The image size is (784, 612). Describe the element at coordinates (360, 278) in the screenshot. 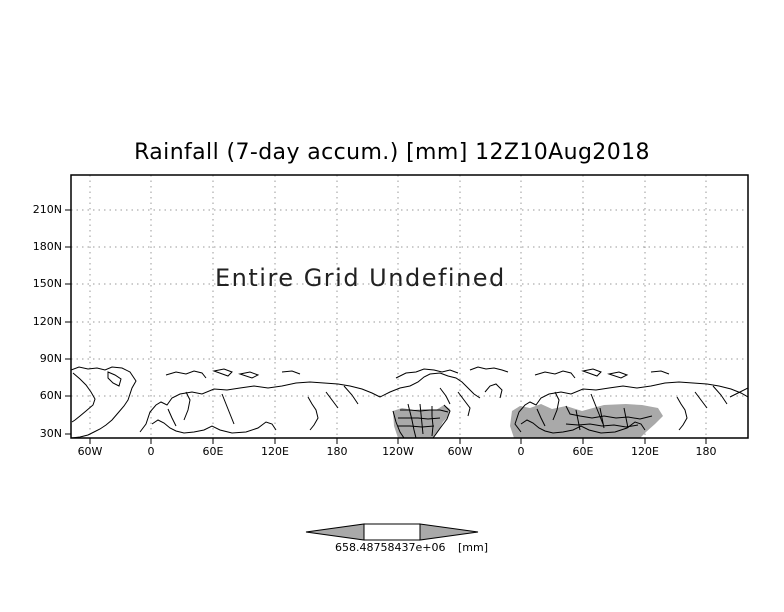

I see `undefined-grid-message: Entire Grid Undefined` at that location.